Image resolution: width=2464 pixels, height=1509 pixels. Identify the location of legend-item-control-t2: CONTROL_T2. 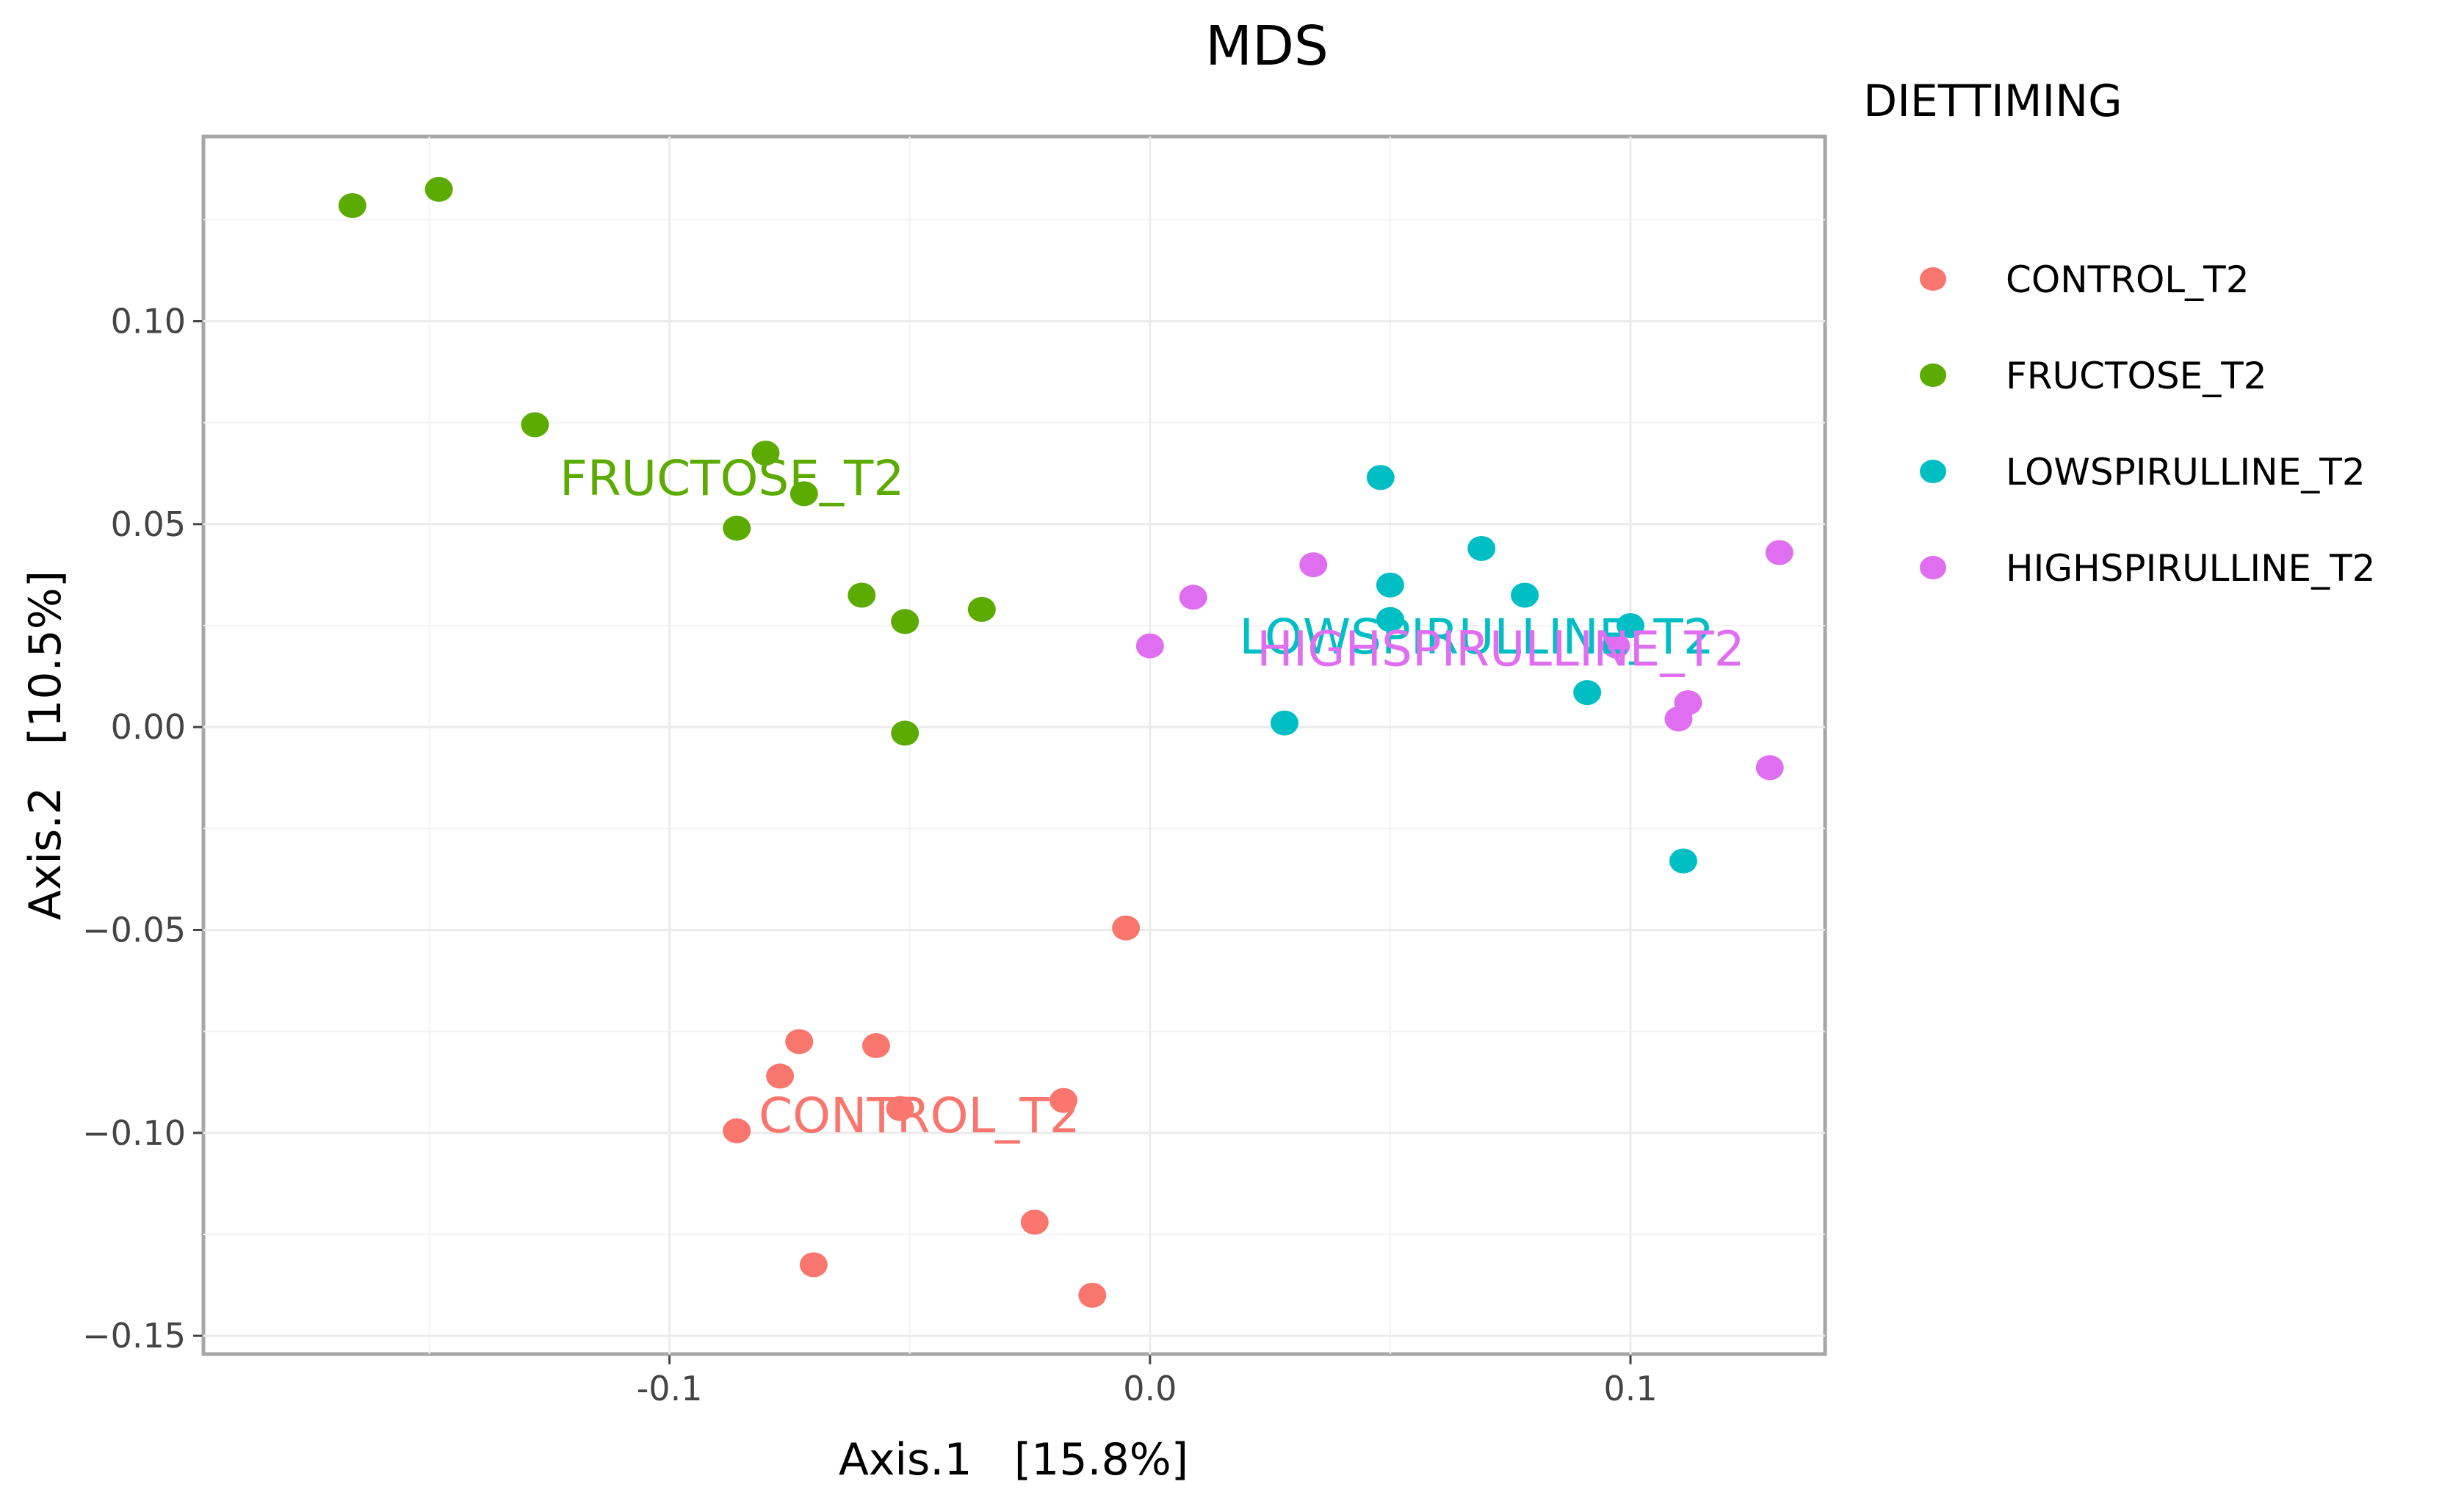
(2085, 279).